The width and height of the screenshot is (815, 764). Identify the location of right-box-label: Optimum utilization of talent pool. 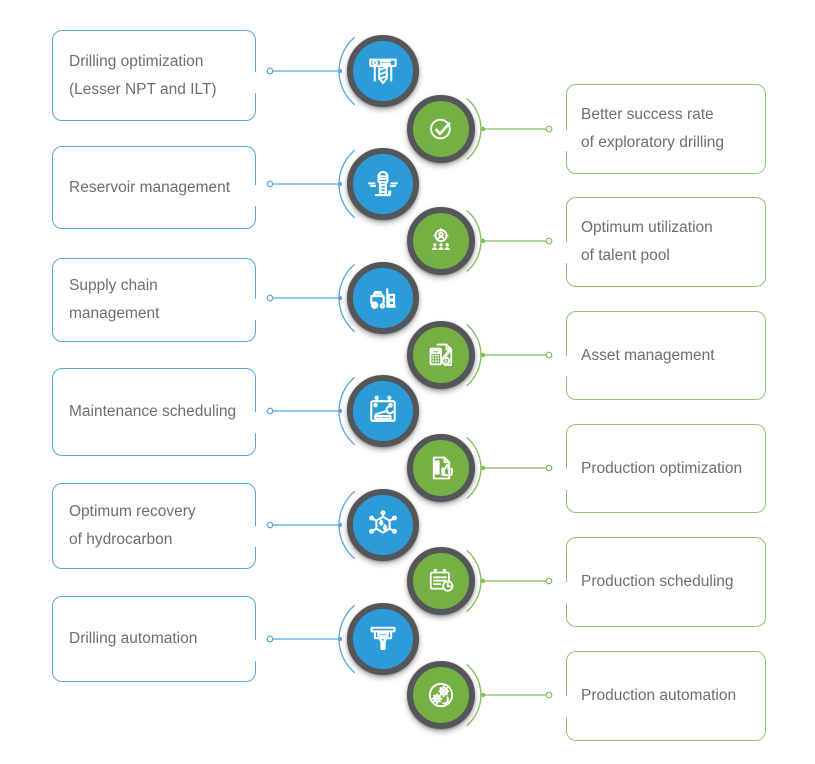
(647, 241).